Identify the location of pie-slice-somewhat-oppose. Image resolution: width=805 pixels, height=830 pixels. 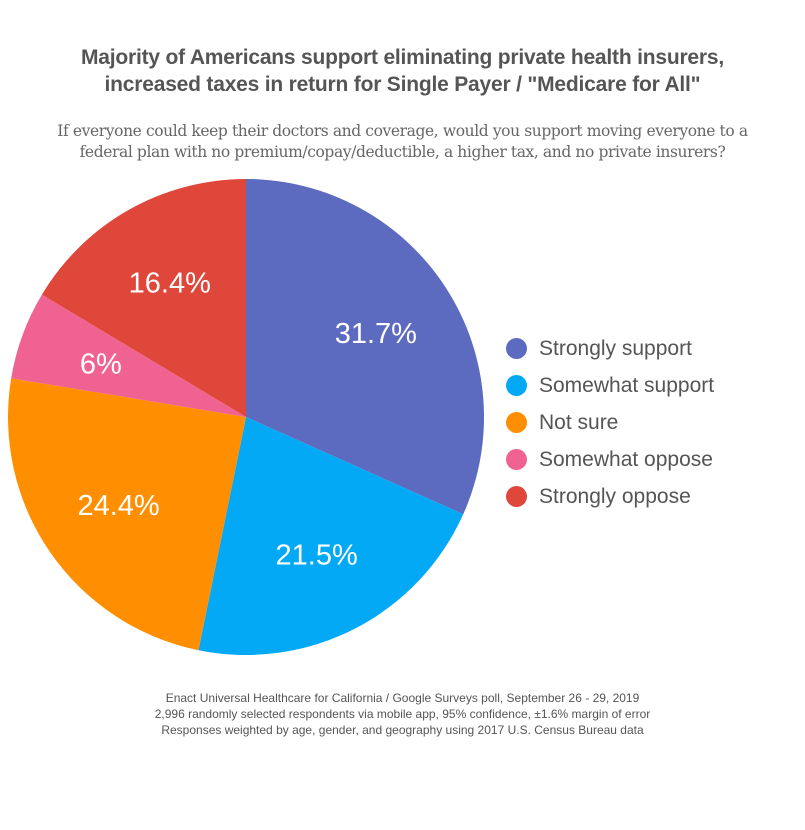
(128, 355).